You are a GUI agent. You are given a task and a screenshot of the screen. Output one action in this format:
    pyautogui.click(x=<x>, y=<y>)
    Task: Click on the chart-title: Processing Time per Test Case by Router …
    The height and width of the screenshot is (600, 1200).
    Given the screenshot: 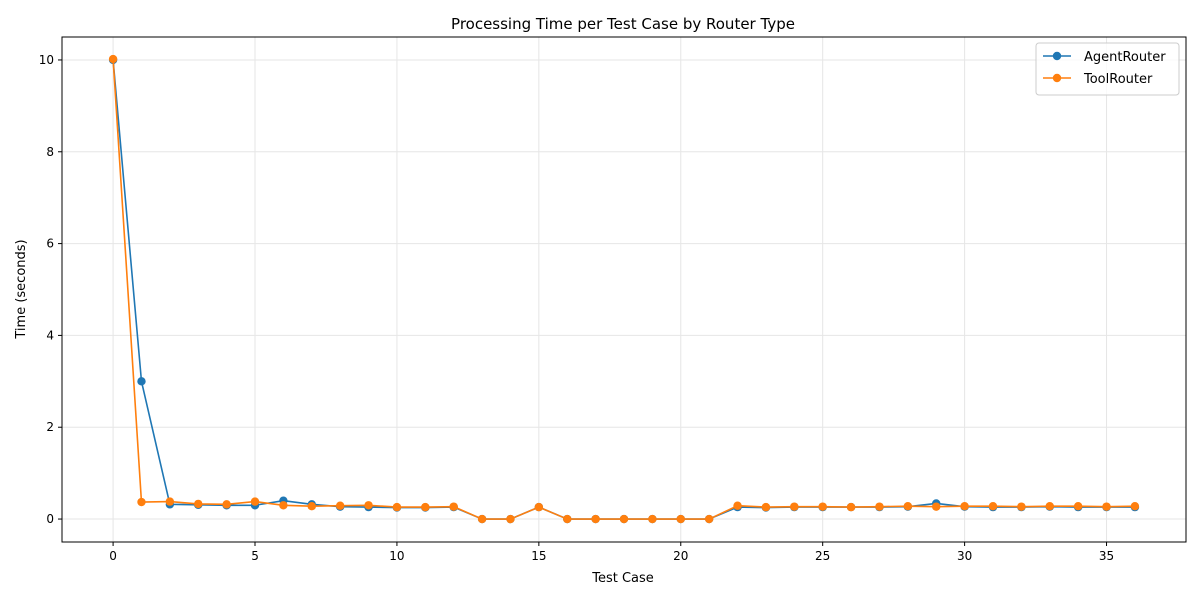 What is the action you would take?
    pyautogui.click(x=623, y=24)
    